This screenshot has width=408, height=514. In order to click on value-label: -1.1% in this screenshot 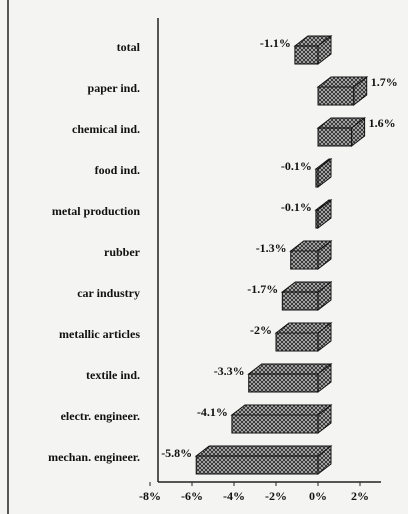, I will do `click(275, 43)`.